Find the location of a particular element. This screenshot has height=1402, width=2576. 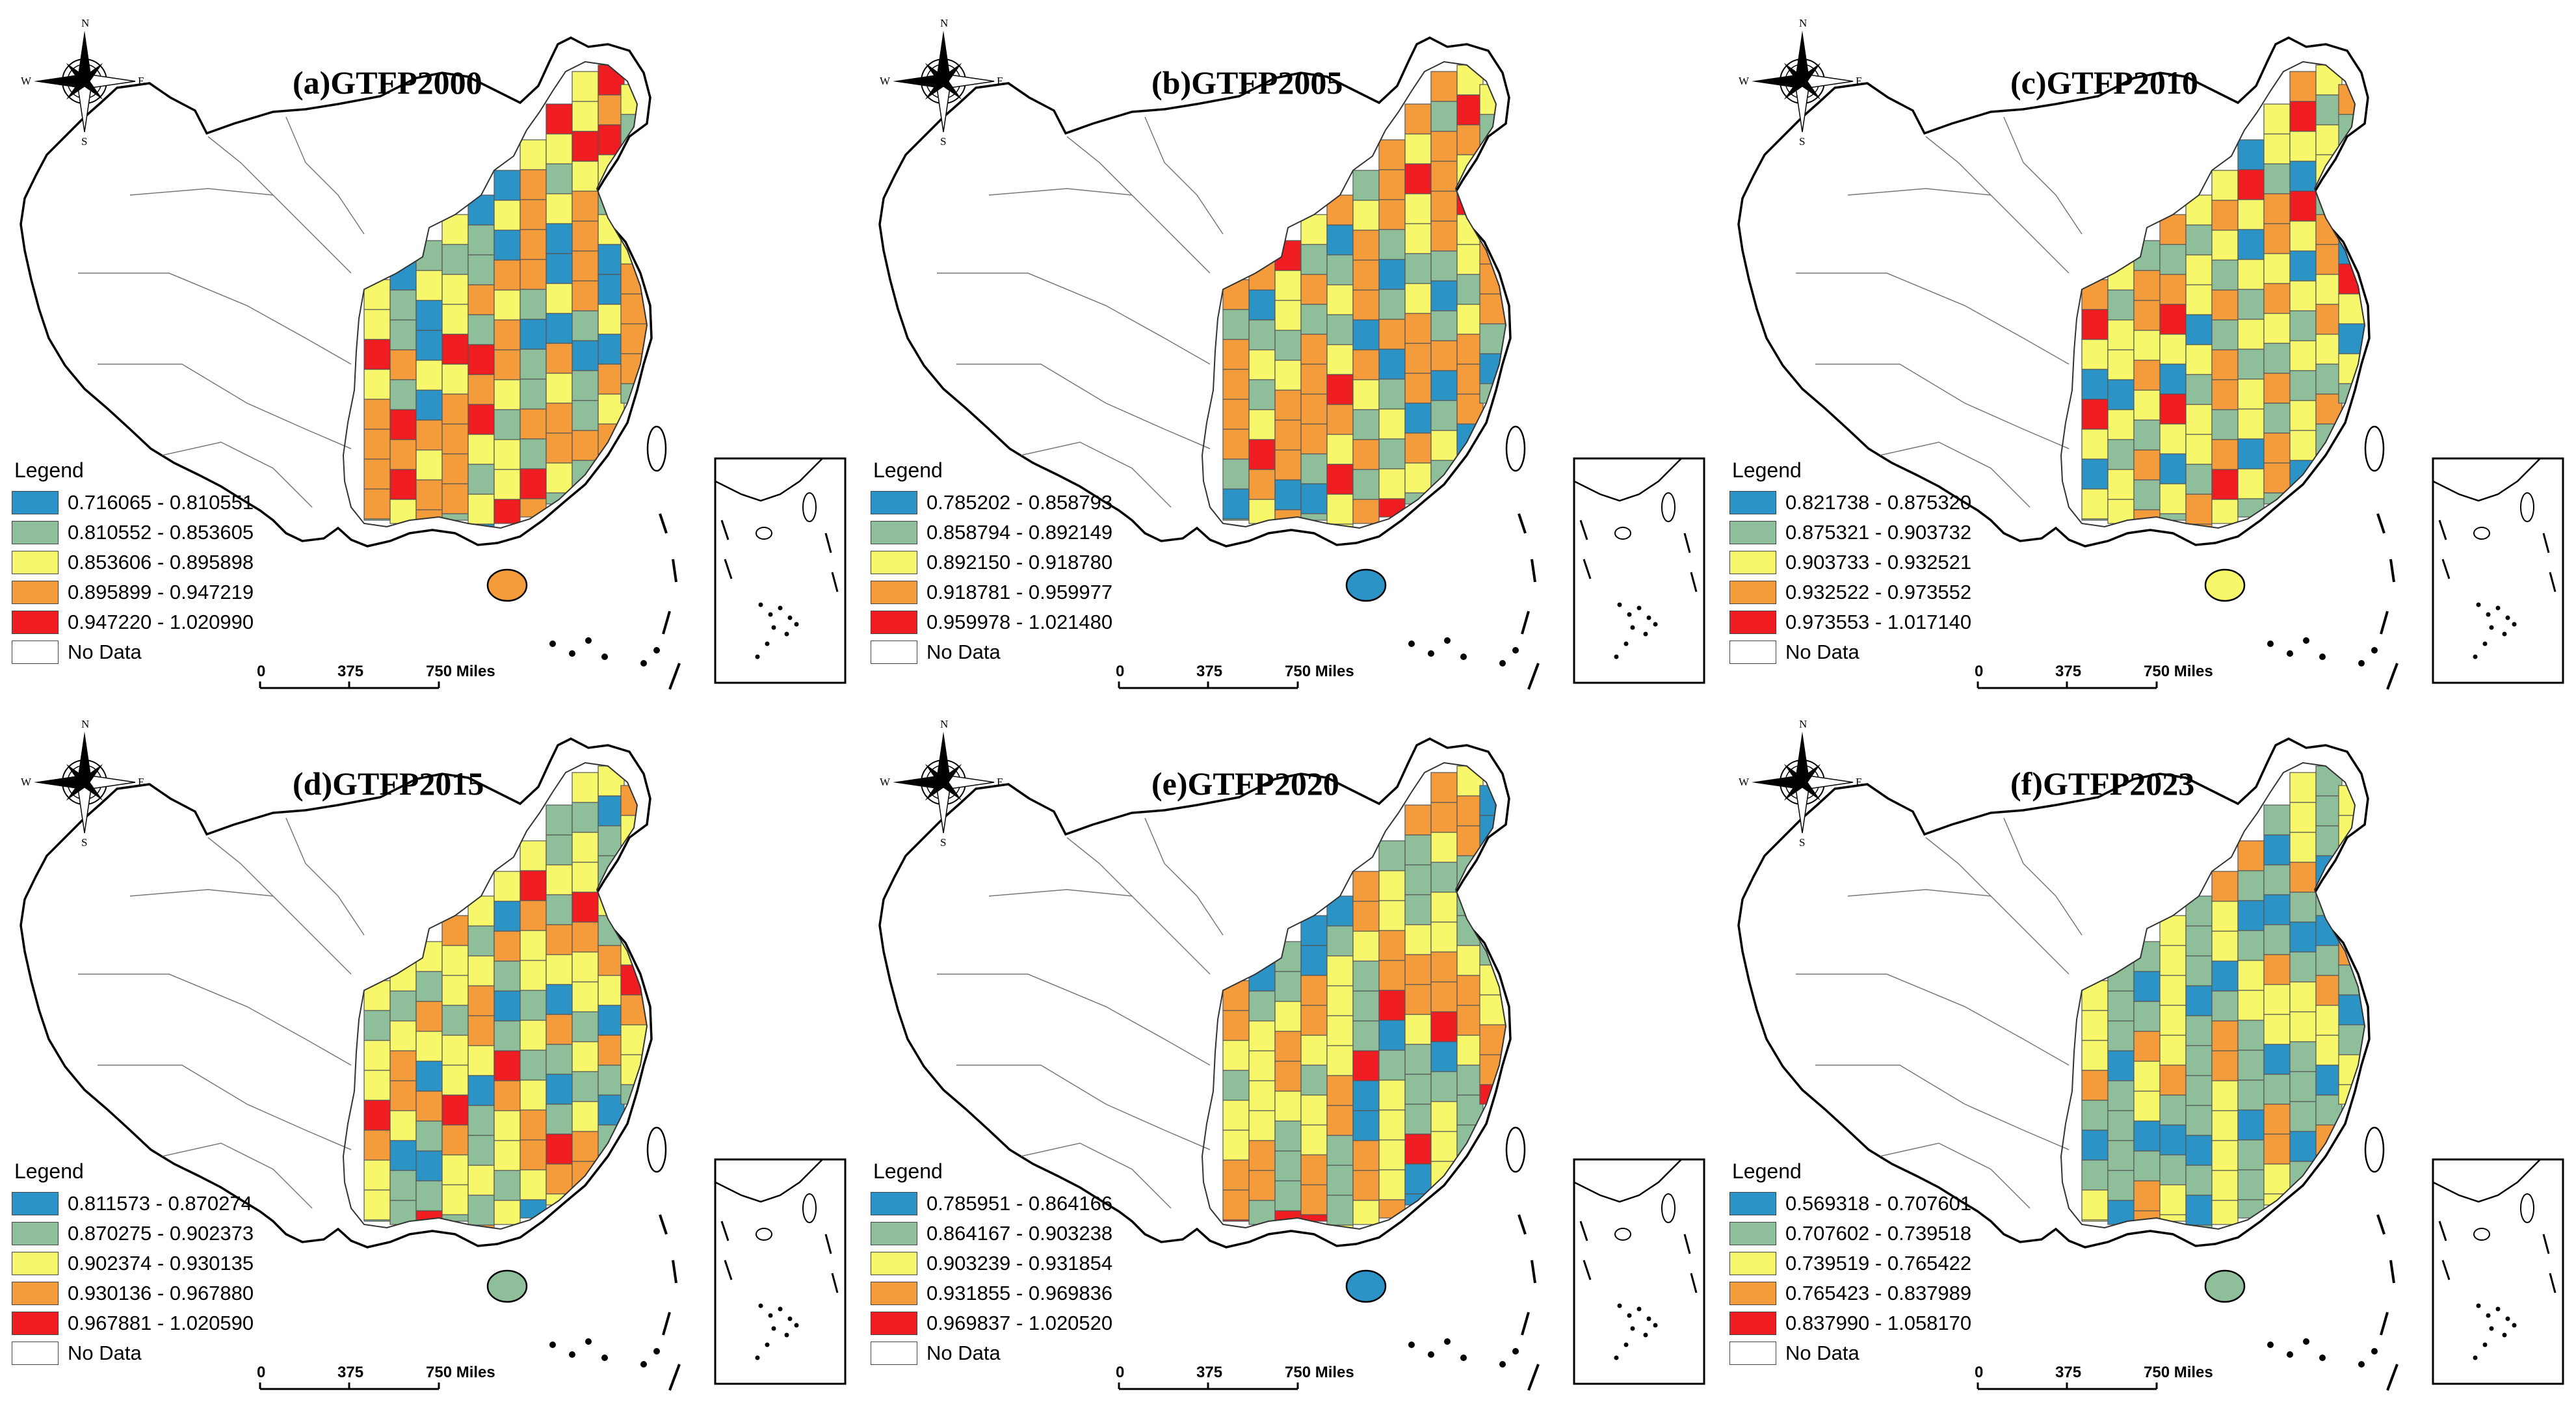

legend-item: 0.811573 - 0.870274 is located at coordinates (133, 1204).